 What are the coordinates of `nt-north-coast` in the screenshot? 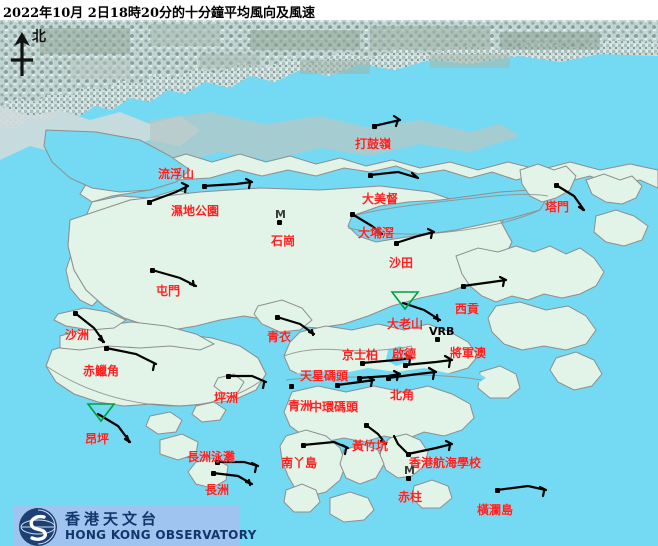 It's located at (368, 178).